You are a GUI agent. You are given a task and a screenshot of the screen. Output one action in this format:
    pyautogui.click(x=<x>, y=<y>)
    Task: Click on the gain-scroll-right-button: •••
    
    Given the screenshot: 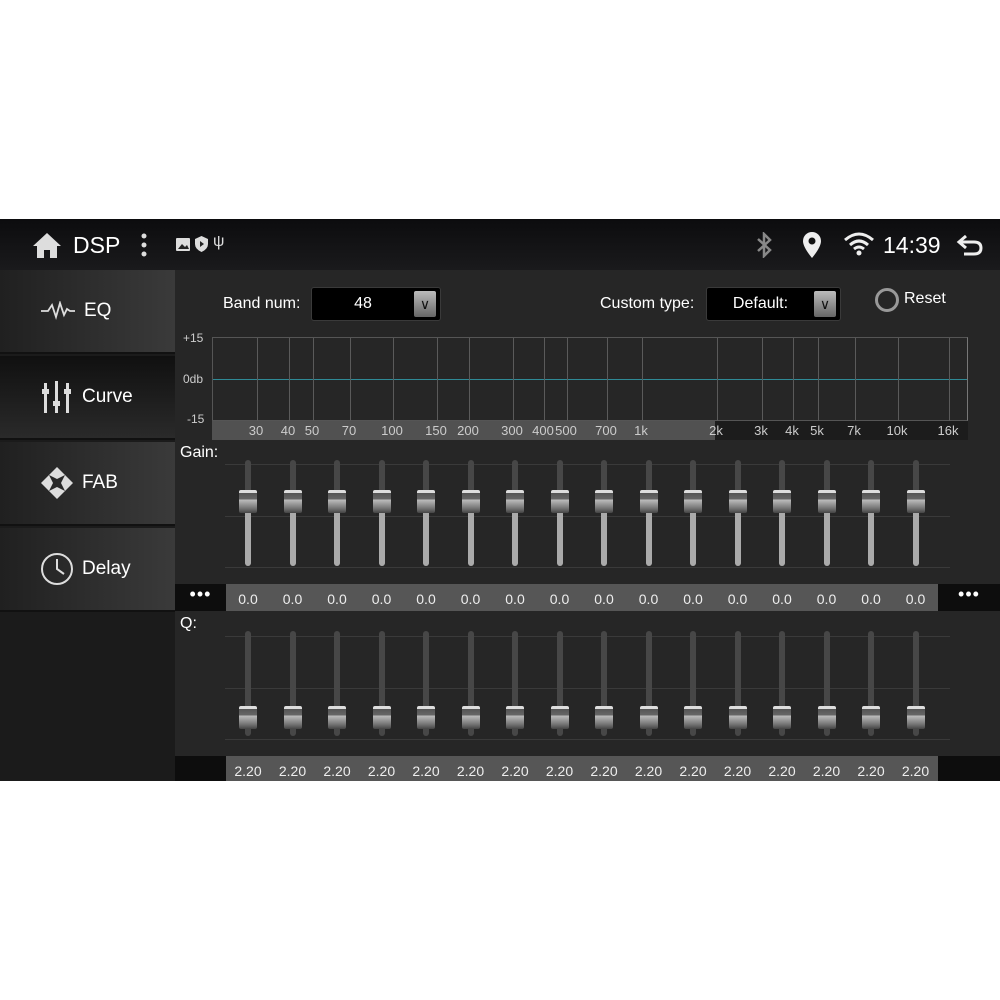 What is the action you would take?
    pyautogui.click(x=969, y=597)
    